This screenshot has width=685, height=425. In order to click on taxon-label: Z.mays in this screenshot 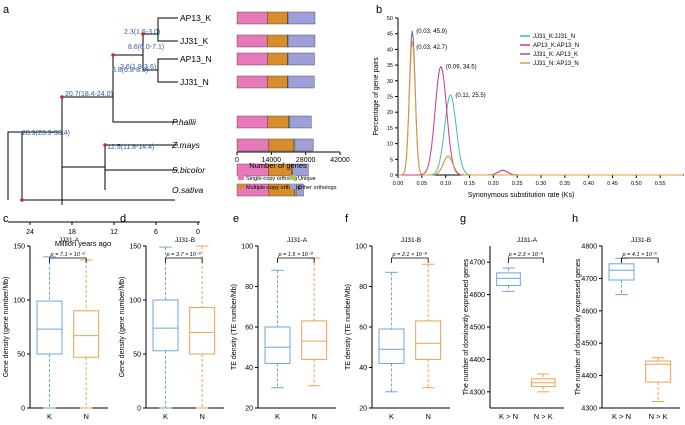, I will do `click(186, 145)`.